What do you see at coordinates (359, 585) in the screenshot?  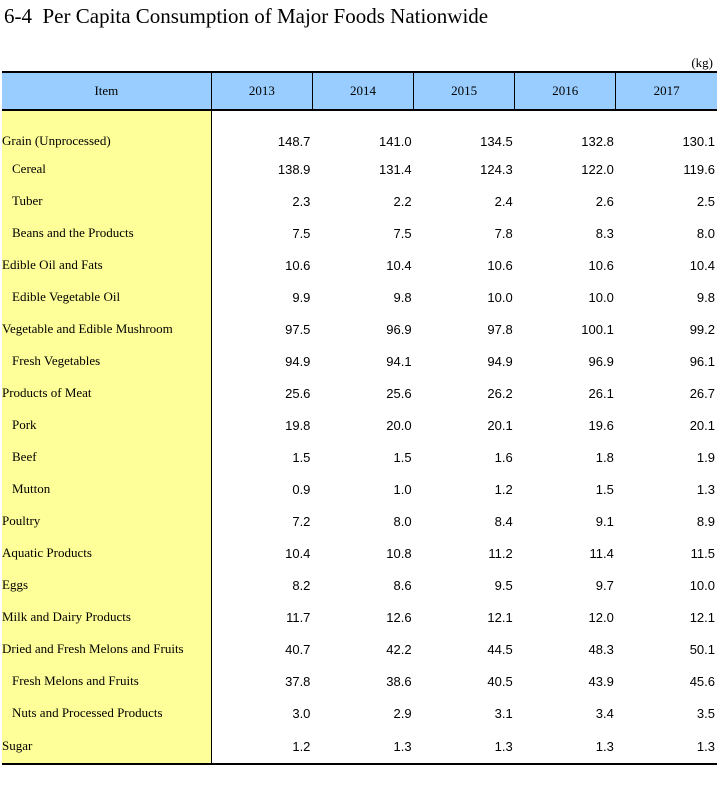 I see `table-row: Eggs 8.2 8.6 9.5 9.7 10.0` at bounding box center [359, 585].